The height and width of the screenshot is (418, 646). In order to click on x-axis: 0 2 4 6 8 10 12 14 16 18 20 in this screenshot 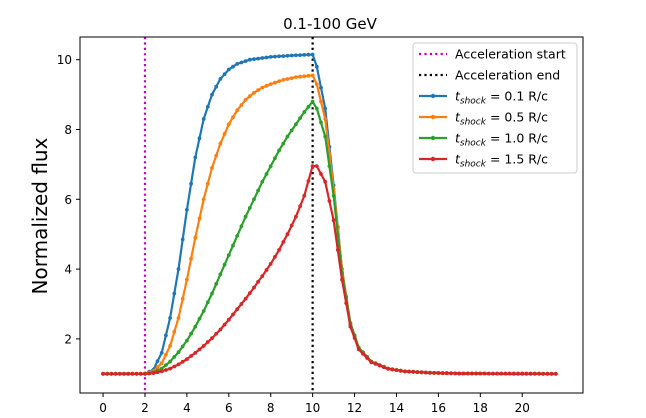, I will do `click(314, 404)`.